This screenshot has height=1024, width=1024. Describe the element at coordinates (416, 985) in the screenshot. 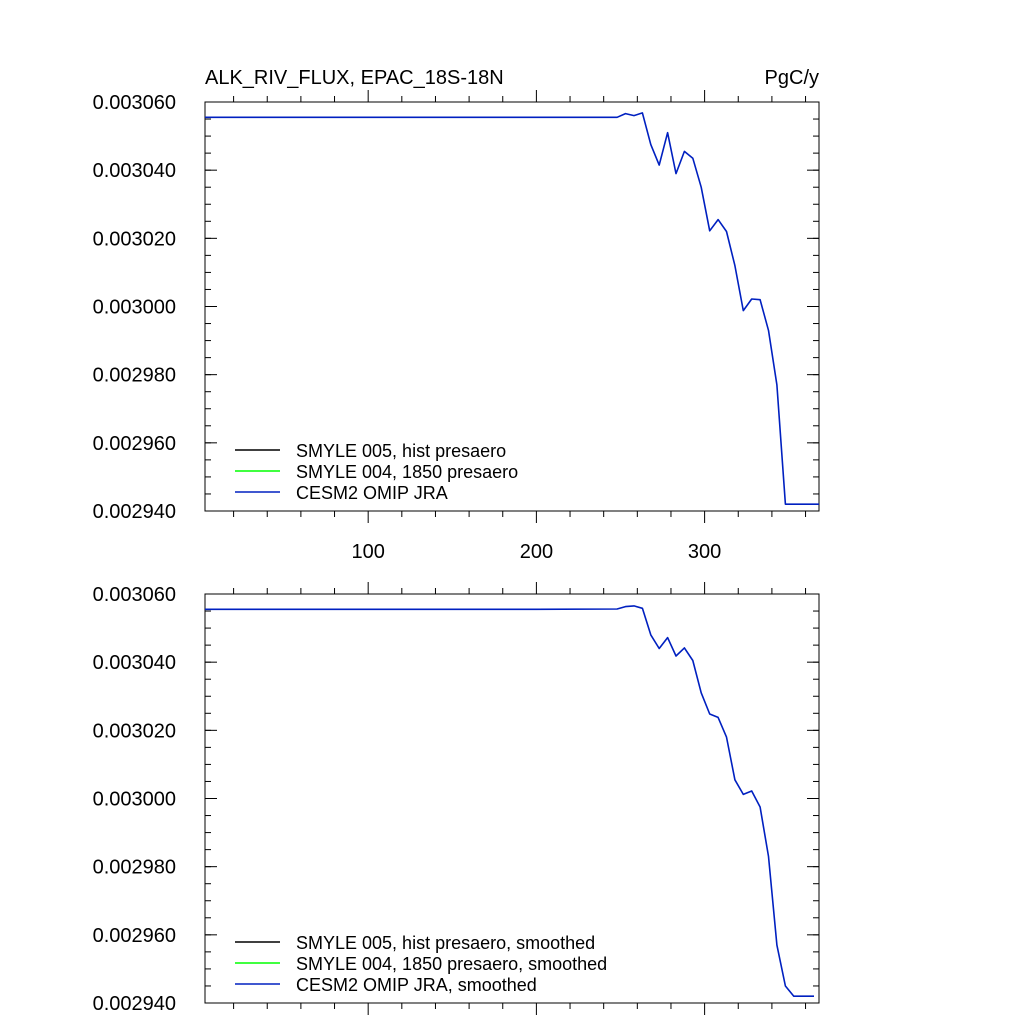

I see `legend-label: CESM2 OMIP JRA, smoothed` at that location.